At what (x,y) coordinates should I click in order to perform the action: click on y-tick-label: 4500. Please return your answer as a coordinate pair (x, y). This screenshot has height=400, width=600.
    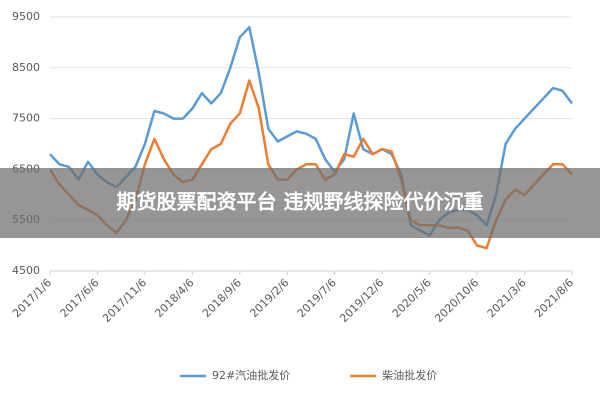
    Looking at the image, I should click on (26, 270).